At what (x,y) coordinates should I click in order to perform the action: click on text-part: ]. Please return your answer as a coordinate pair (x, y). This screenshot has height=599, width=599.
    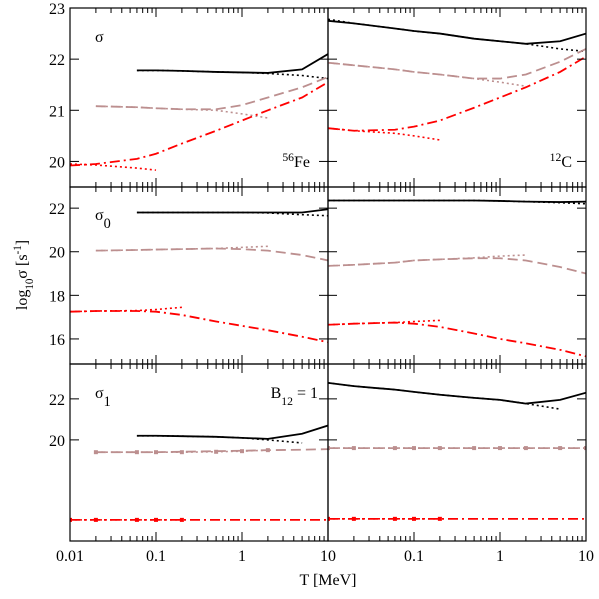
    Looking at the image, I should click on (22, 242).